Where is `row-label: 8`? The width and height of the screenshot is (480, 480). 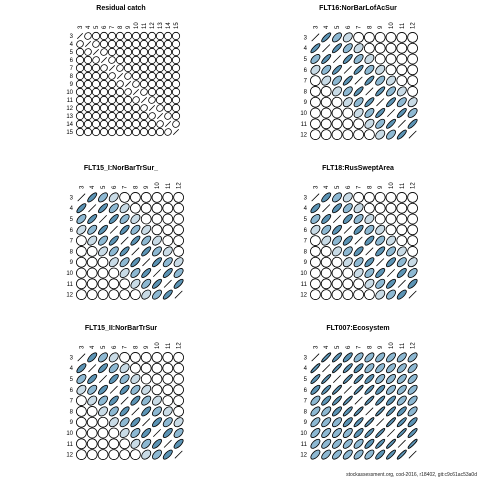 row-label: 8 is located at coordinates (72, 77).